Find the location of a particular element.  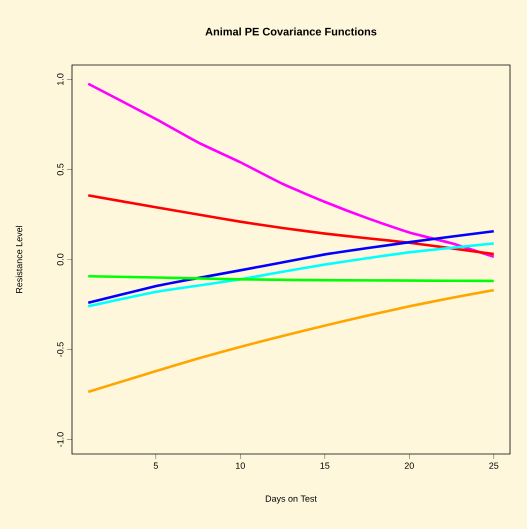

y-tick-label: 0.0 is located at coordinates (60, 260).